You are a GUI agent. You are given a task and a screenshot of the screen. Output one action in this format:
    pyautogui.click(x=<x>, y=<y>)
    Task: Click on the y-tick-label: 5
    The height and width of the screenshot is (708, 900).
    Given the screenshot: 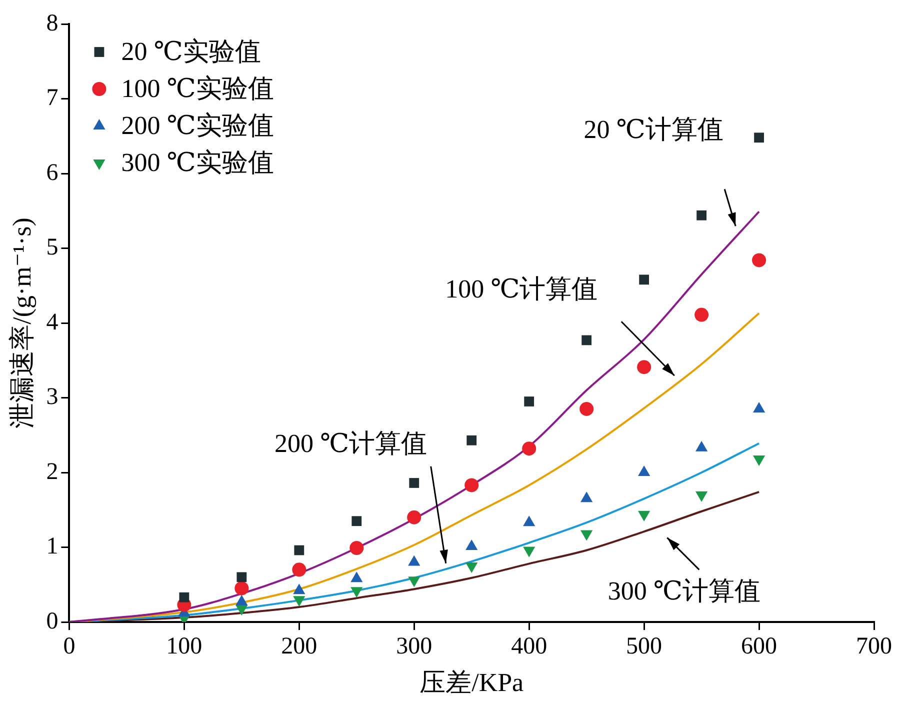 What is the action you would take?
    pyautogui.click(x=52, y=247)
    